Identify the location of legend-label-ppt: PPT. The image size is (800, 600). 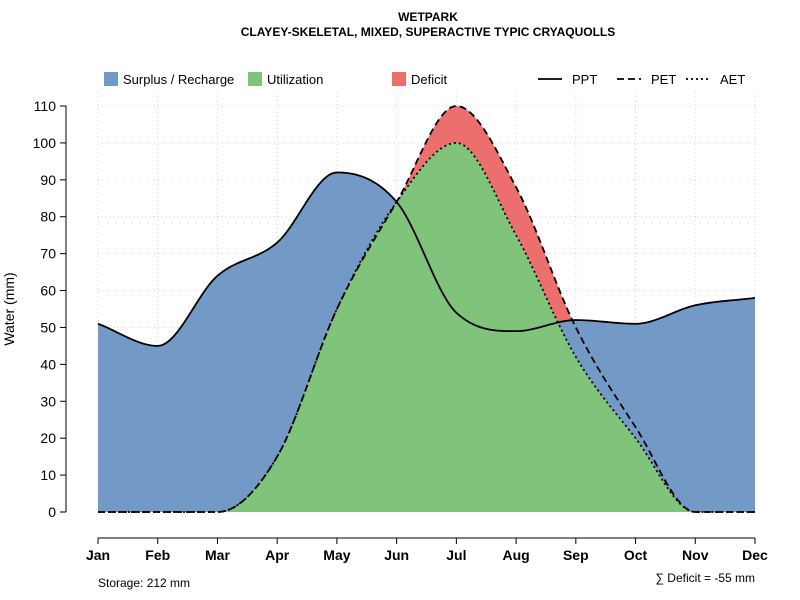
(584, 79).